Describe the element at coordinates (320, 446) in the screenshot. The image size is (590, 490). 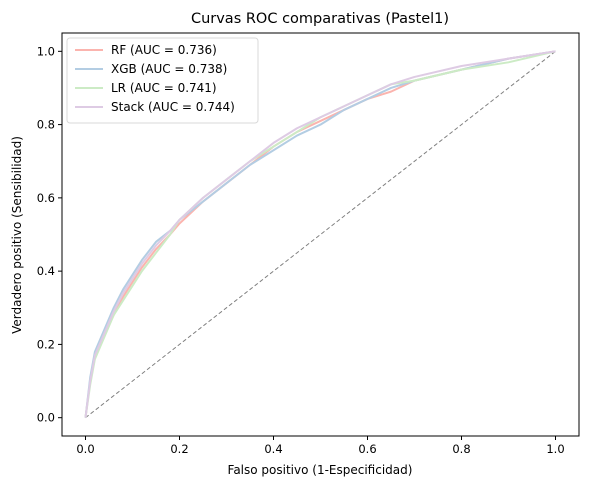
I see `x-axis-ticks: 0.0 0.2 0.4 0.6 0.8 1.0` at that location.